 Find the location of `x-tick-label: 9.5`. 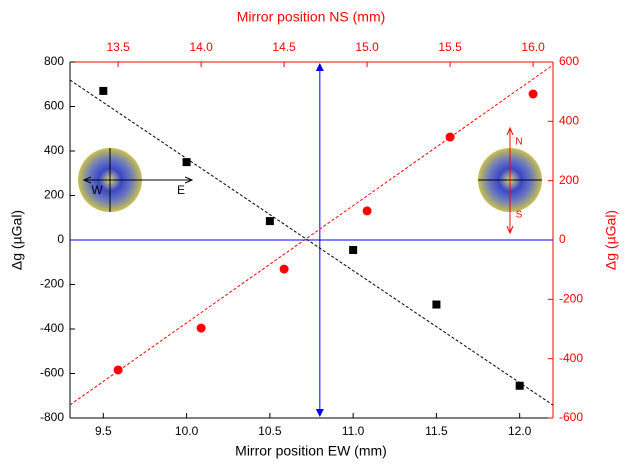

x-tick-label: 9.5 is located at coordinates (103, 431).